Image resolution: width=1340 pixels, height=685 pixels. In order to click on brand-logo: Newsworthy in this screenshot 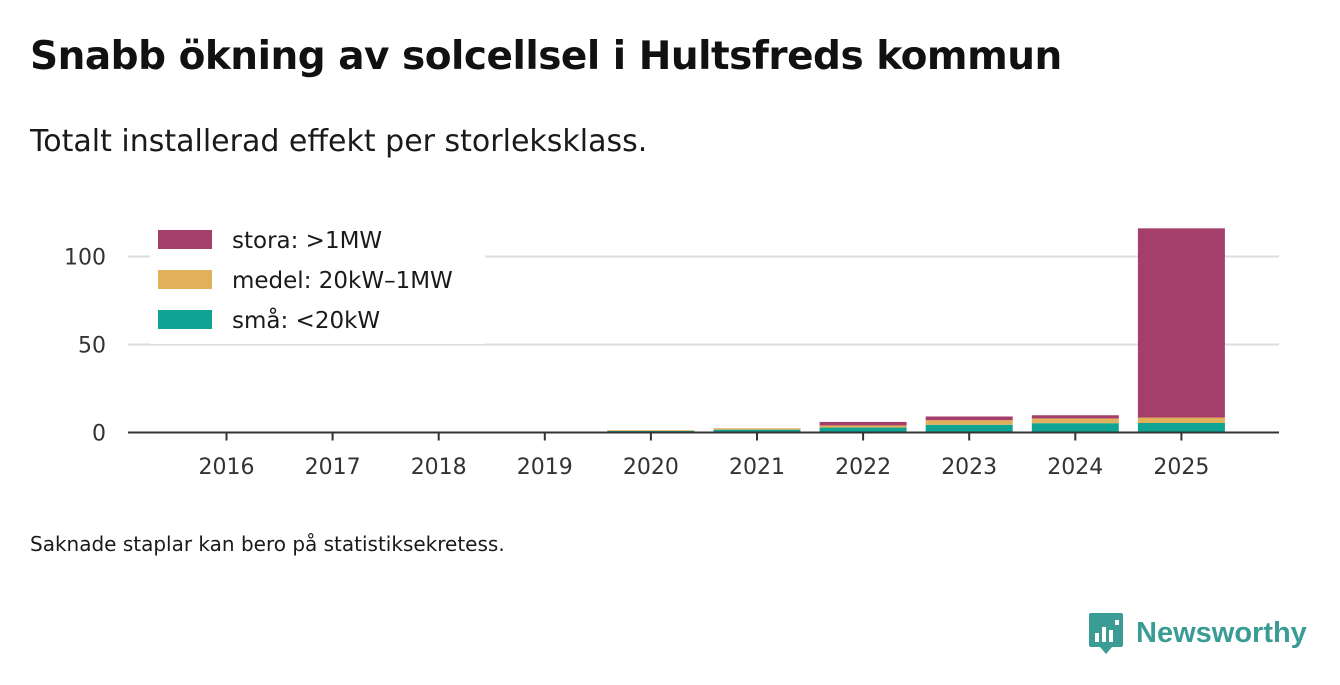, I will do `click(1197, 633)`.